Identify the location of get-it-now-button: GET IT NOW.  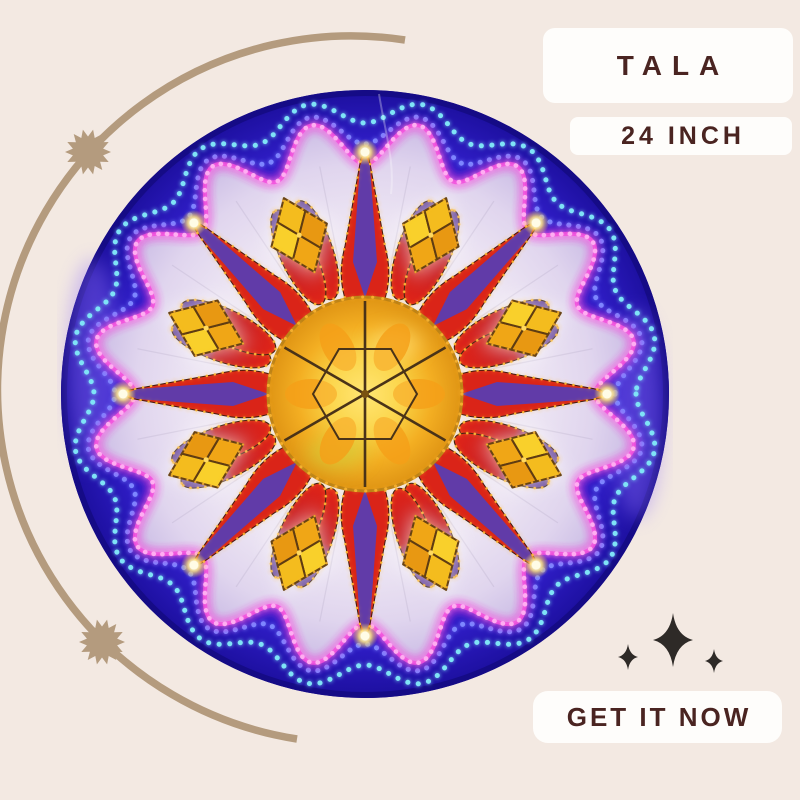
(657, 717).